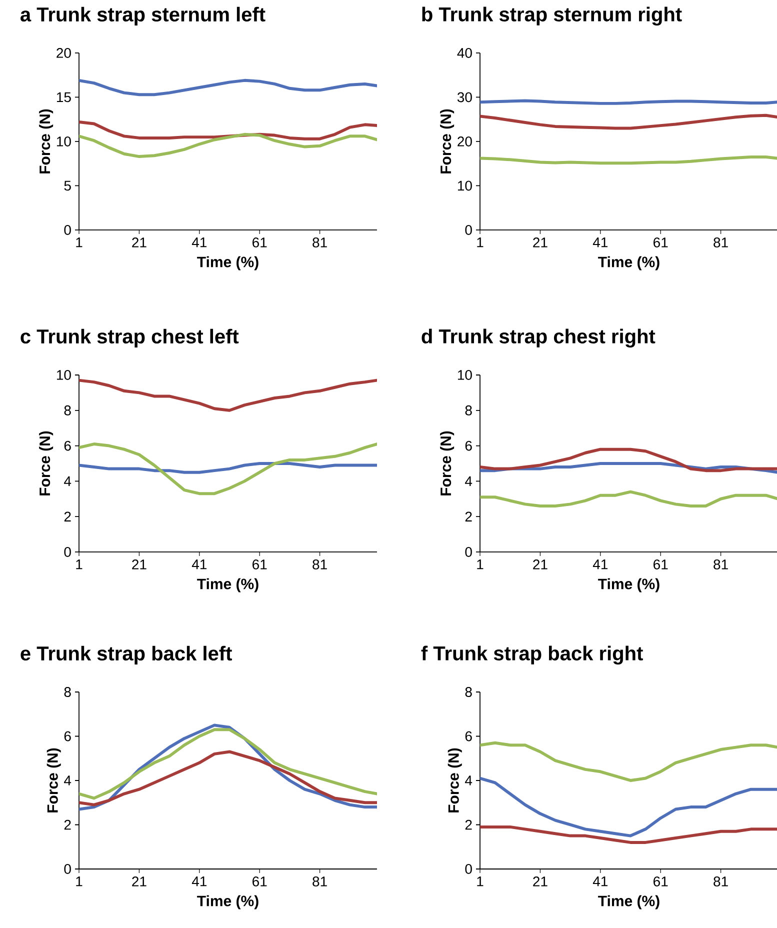  I want to click on chart-title: c Trunk strap chest left, so click(129, 338).